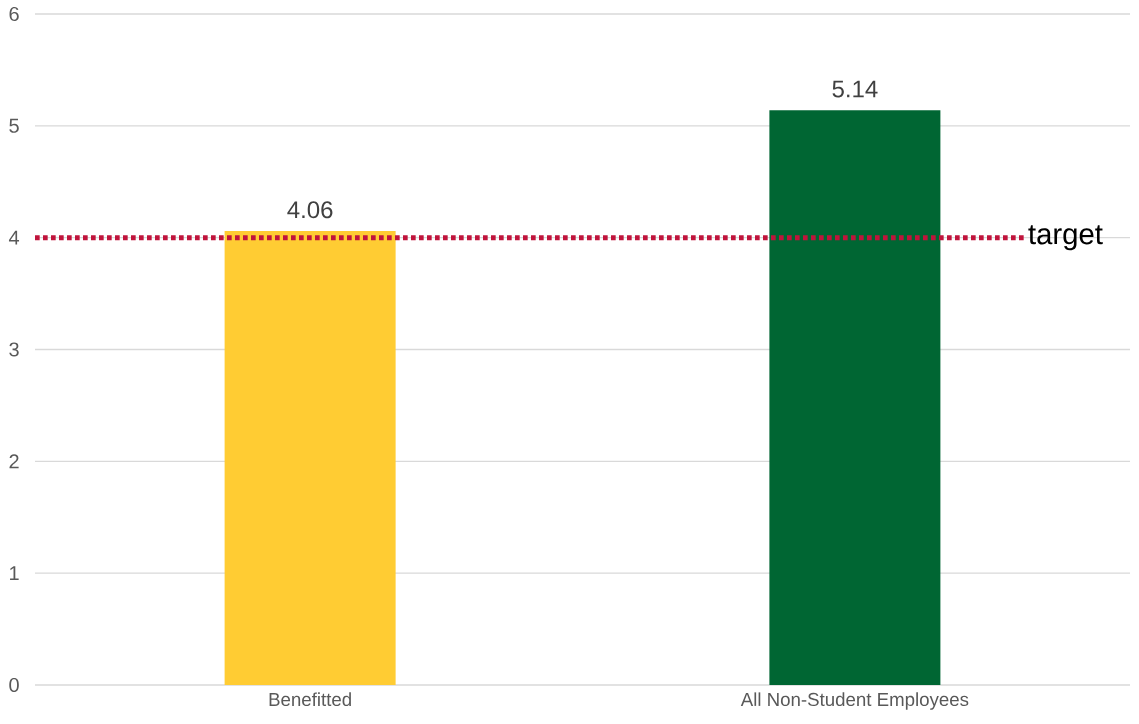 Image resolution: width=1139 pixels, height=724 pixels. What do you see at coordinates (854, 701) in the screenshot?
I see `x-tick-label: All Non-Student Employees` at bounding box center [854, 701].